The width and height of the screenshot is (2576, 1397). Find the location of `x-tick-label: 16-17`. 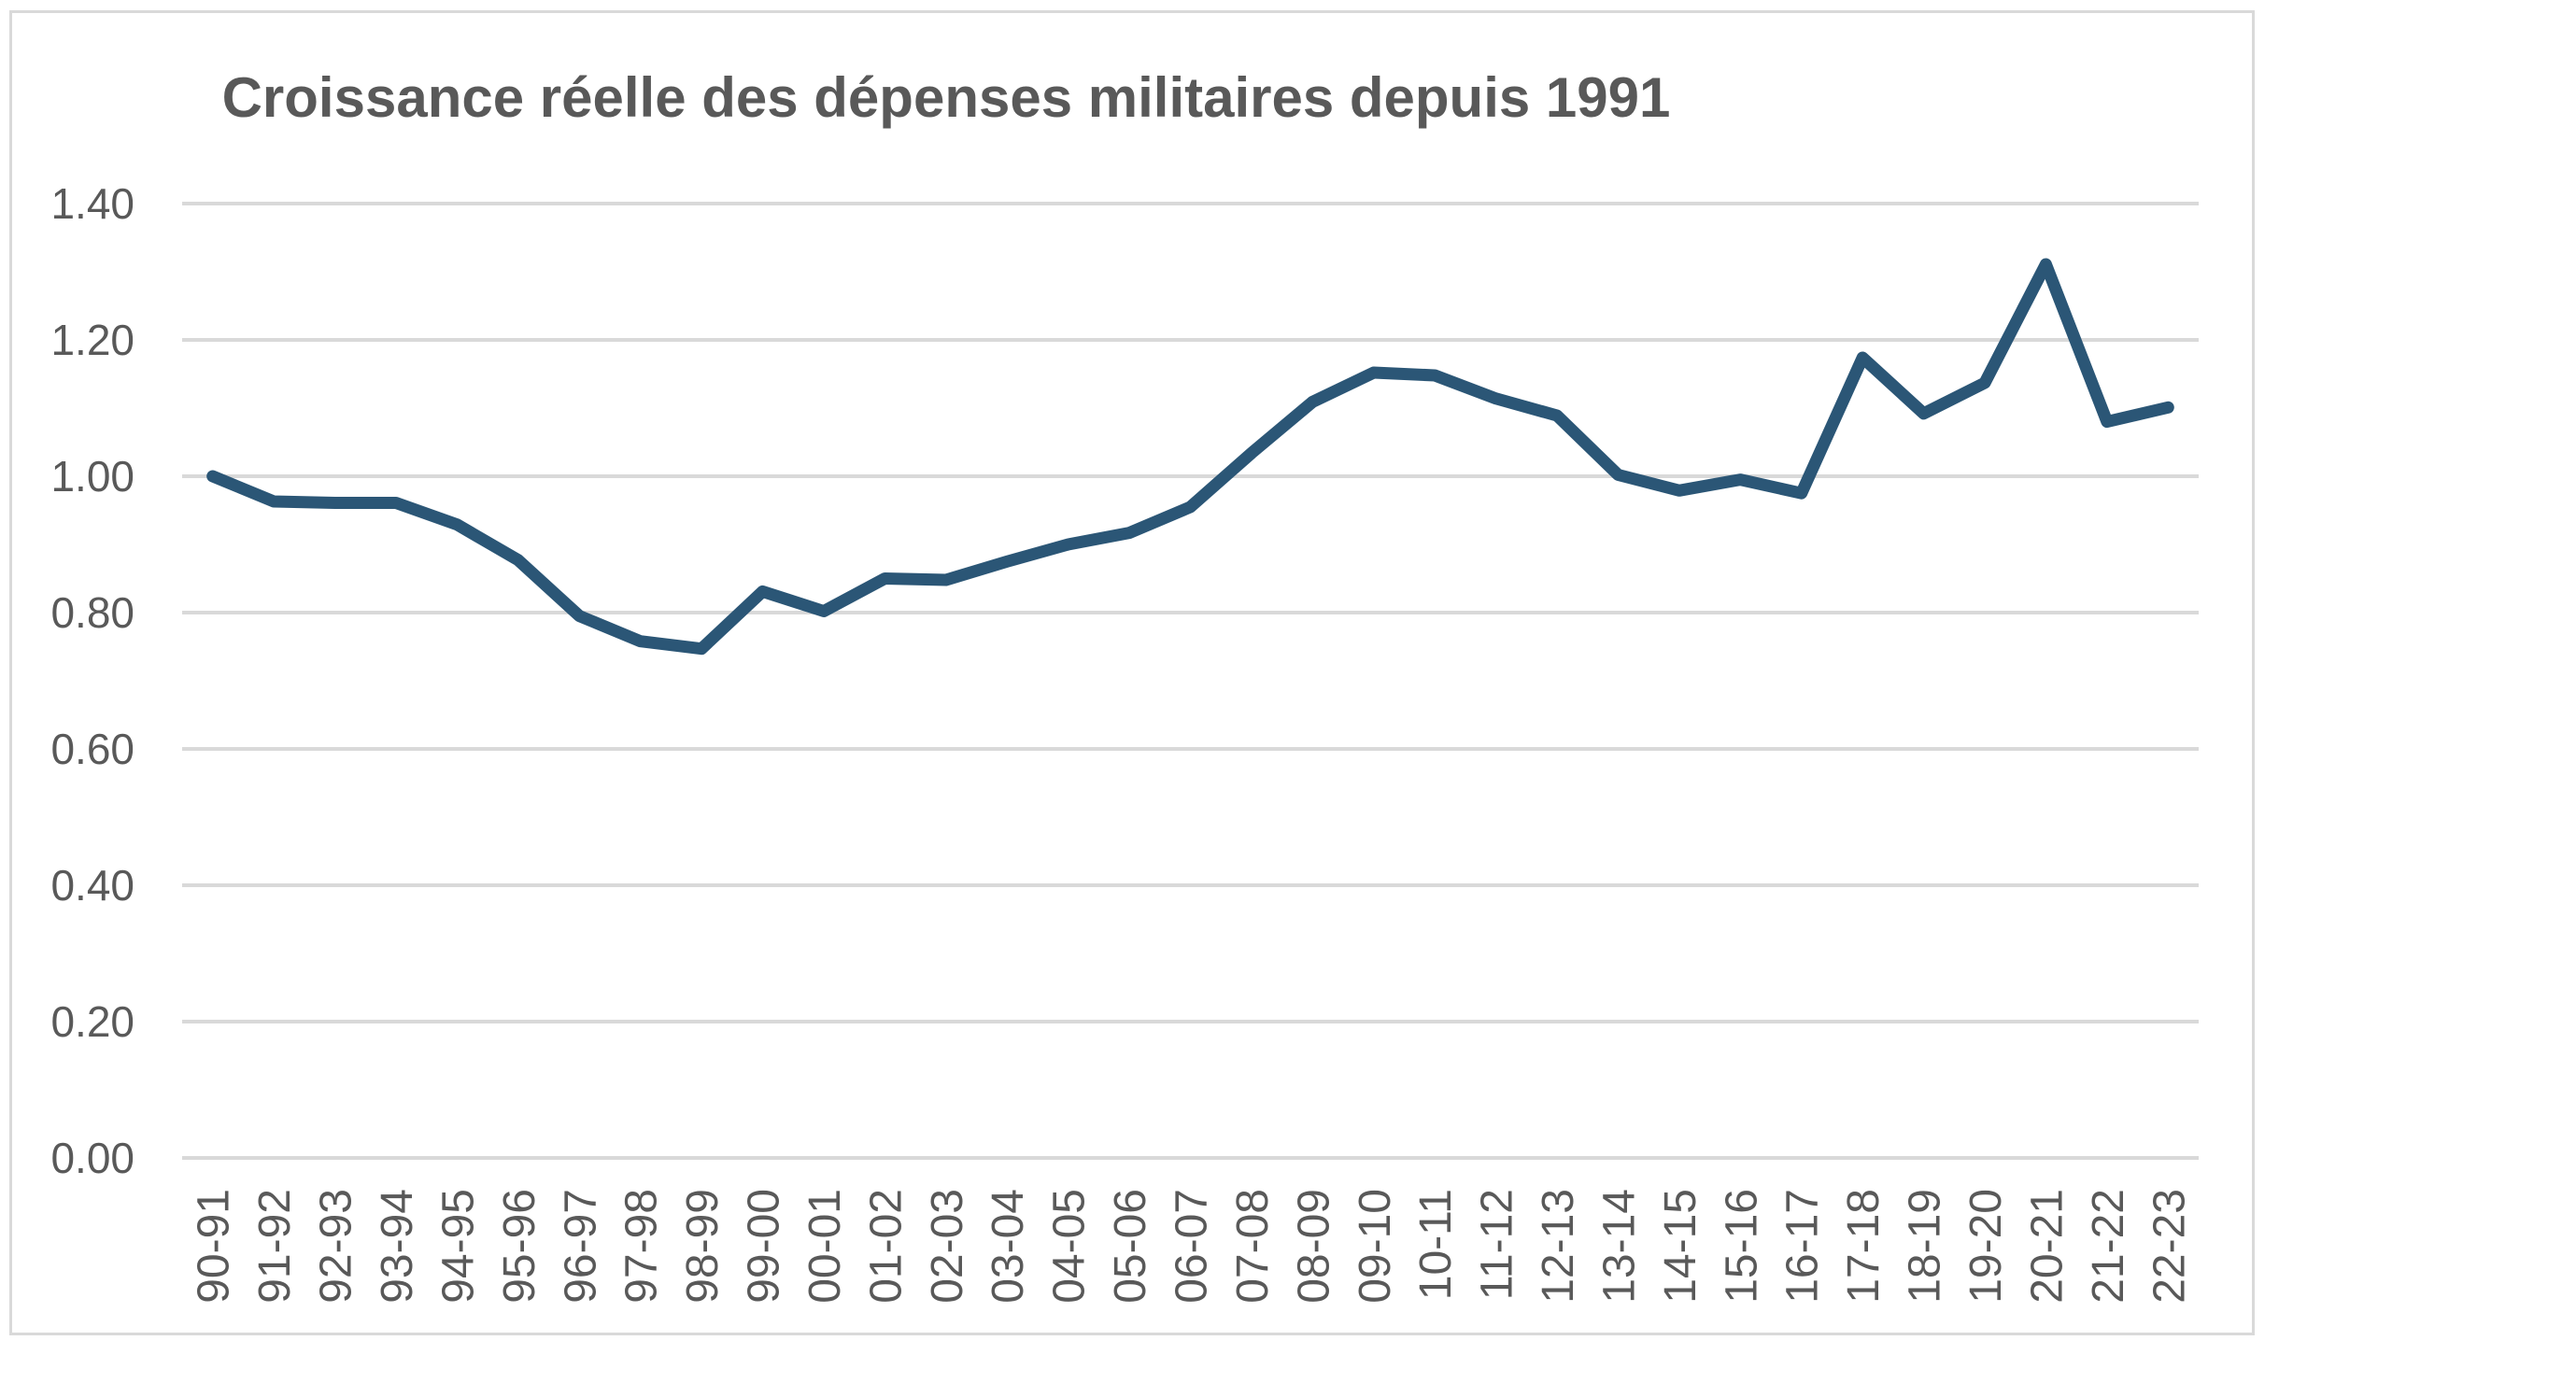

x-tick-label: 16-17 is located at coordinates (1803, 1246).